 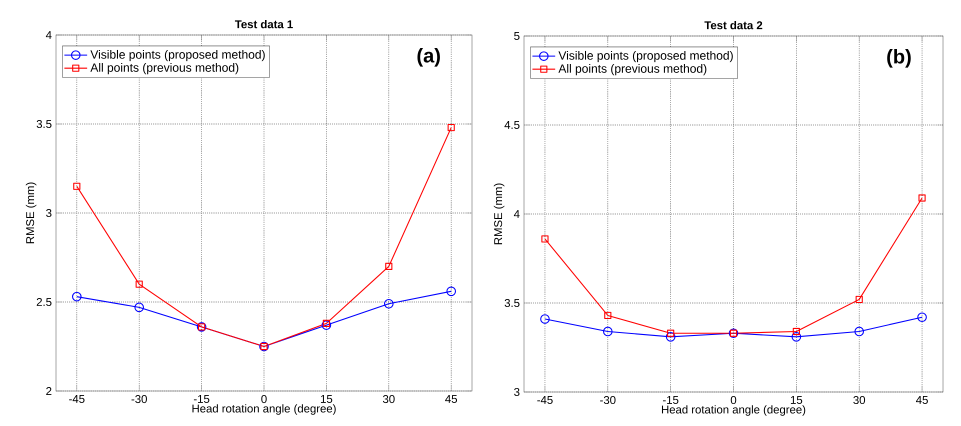 What do you see at coordinates (512, 125) in the screenshot?
I see `y-tick-label: 4.5` at bounding box center [512, 125].